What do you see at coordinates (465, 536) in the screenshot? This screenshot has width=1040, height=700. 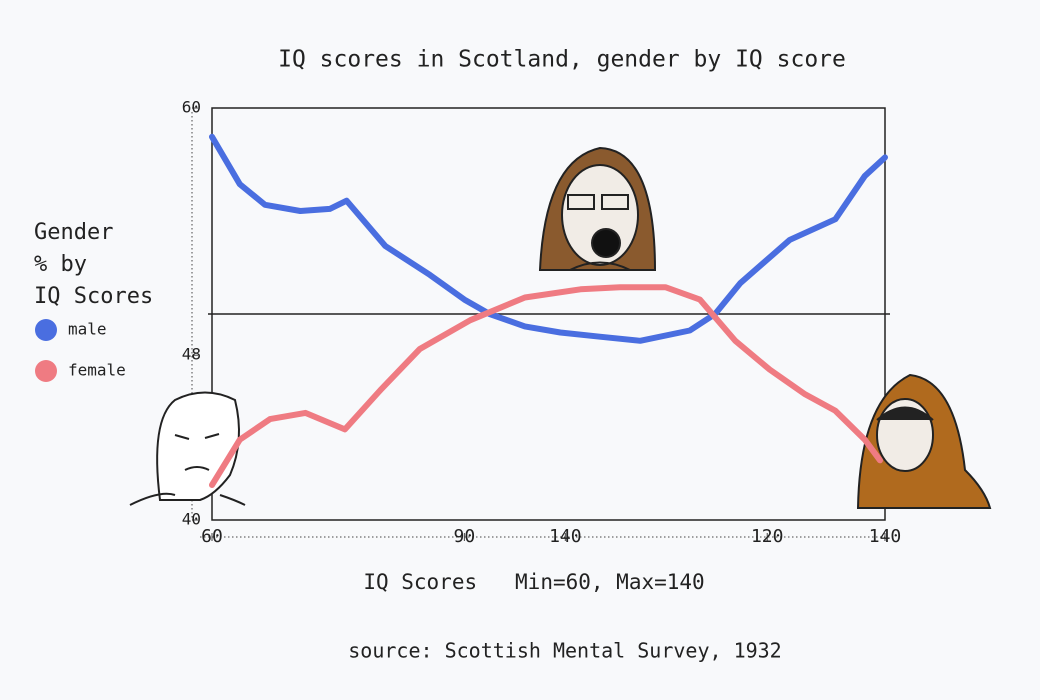 I see `x-tick-label: 90` at bounding box center [465, 536].